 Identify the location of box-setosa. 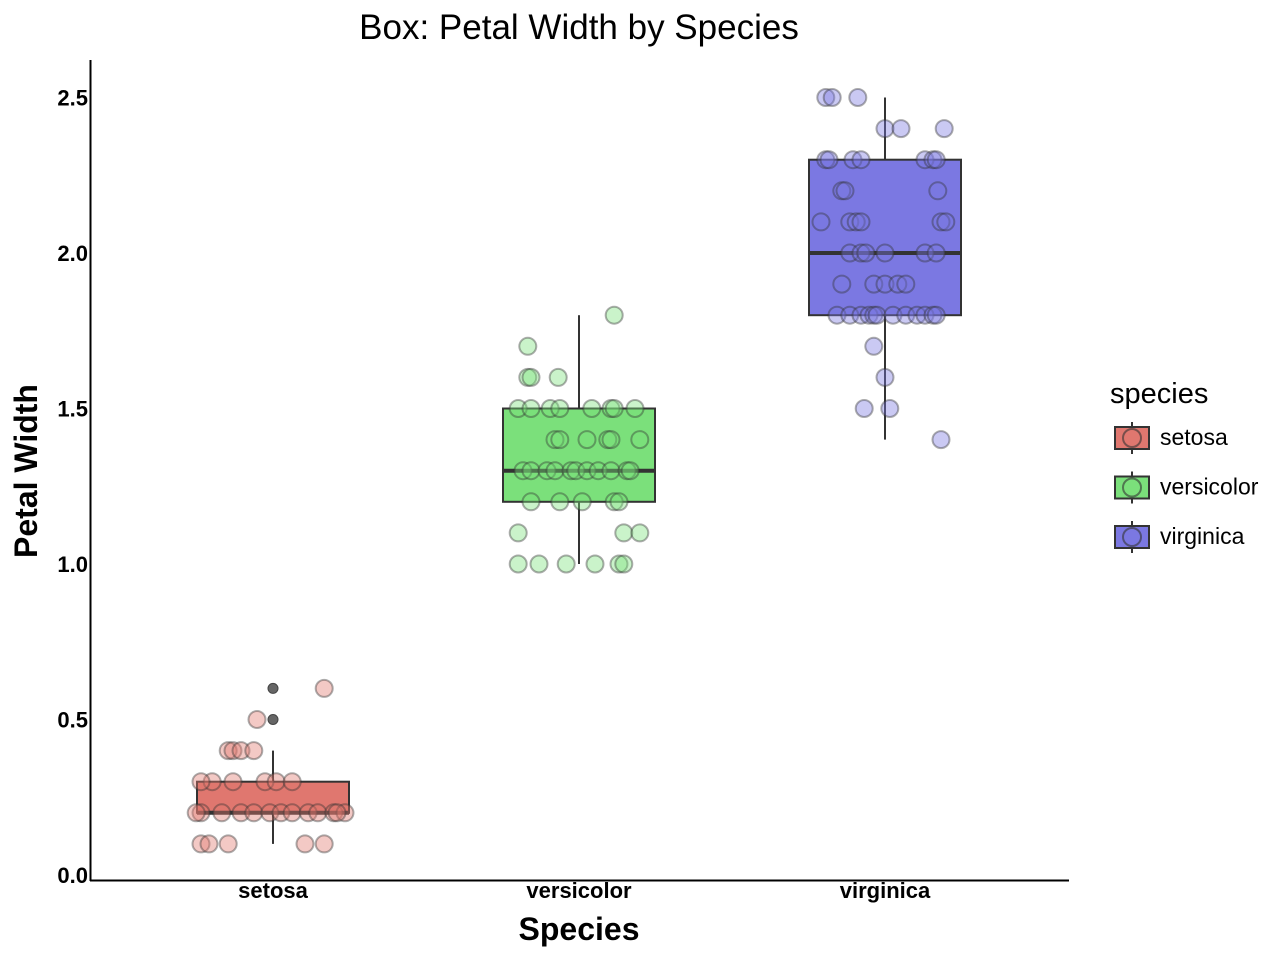
(273, 797).